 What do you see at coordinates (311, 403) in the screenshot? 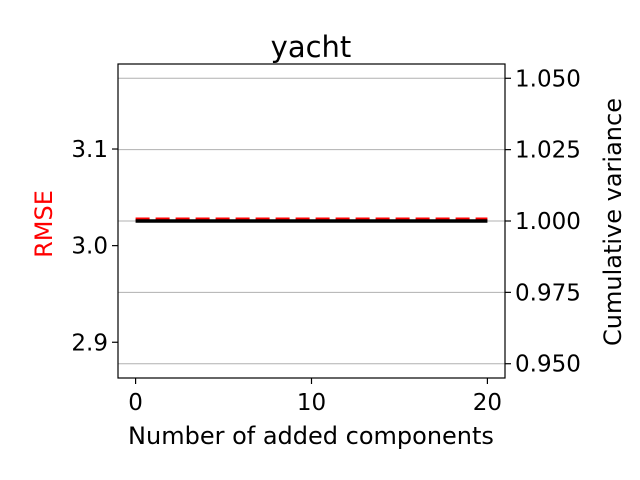
I see `x-tick-label: 10` at bounding box center [311, 403].